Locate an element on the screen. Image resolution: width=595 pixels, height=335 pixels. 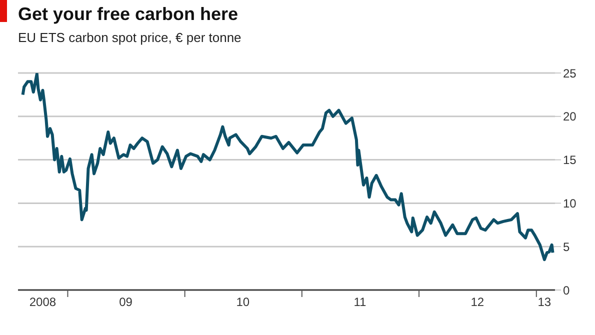
y-tick-label: 10 is located at coordinates (570, 203).